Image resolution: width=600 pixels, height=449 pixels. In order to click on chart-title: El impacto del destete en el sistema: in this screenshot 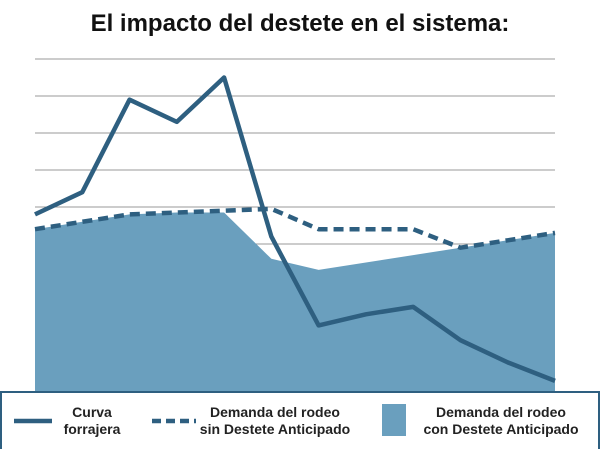, I will do `click(300, 23)`.